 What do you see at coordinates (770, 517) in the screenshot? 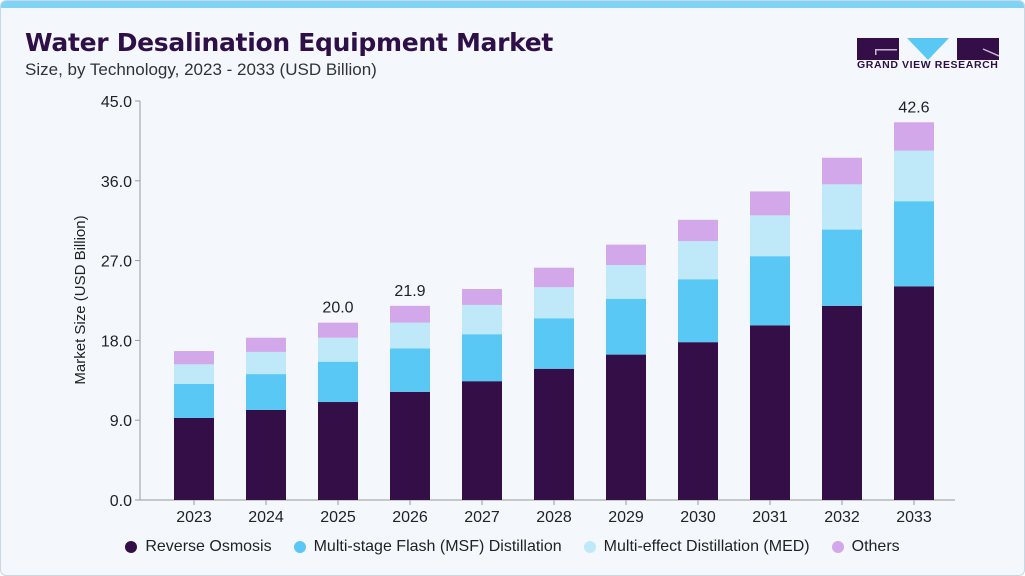
I see `x-tick-label: 2031` at bounding box center [770, 517].